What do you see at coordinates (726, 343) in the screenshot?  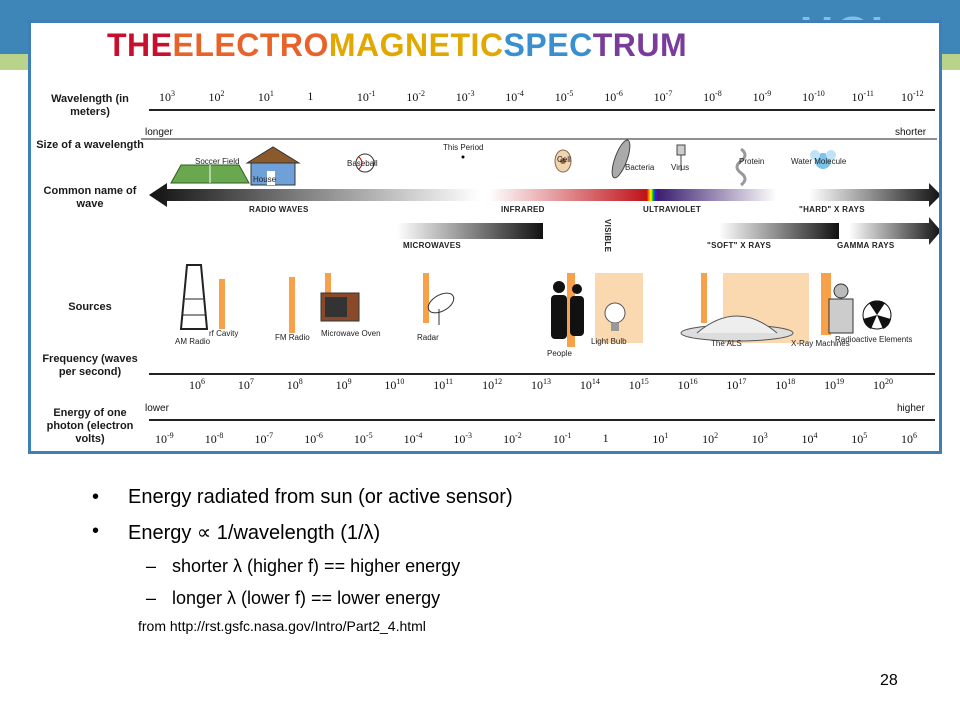 I see `source-label: The ALS` at bounding box center [726, 343].